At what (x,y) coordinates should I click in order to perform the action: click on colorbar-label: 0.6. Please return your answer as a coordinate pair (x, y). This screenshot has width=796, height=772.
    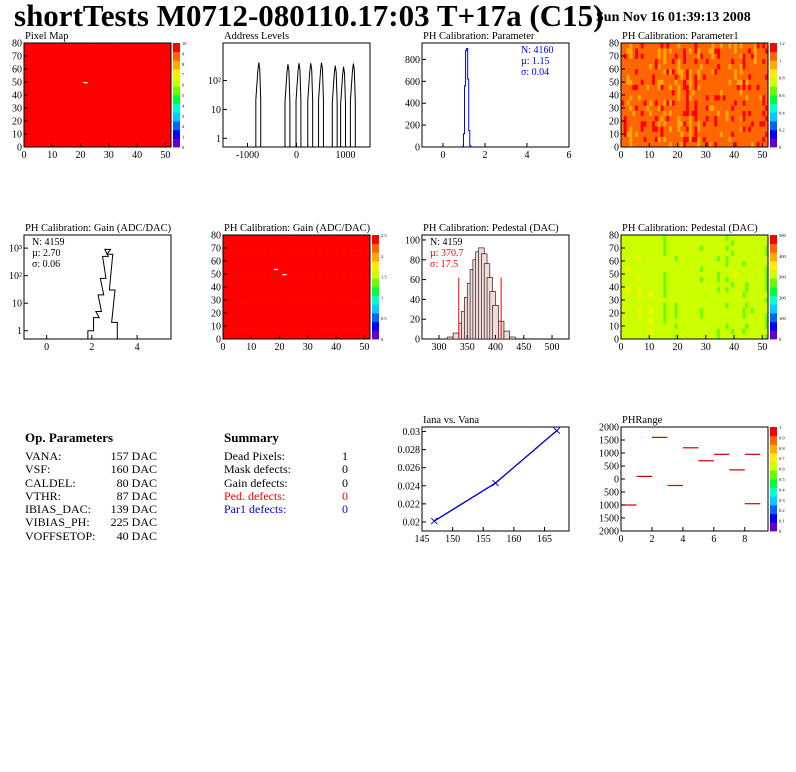
    Looking at the image, I should click on (782, 469).